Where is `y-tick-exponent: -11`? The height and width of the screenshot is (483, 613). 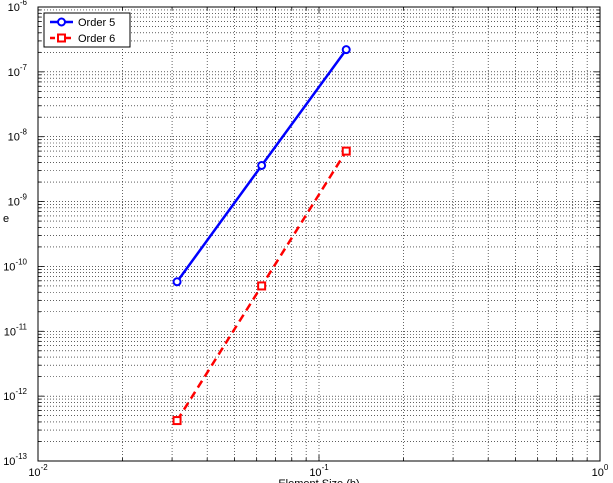 y-tick-exponent: -11 is located at coordinates (22, 326).